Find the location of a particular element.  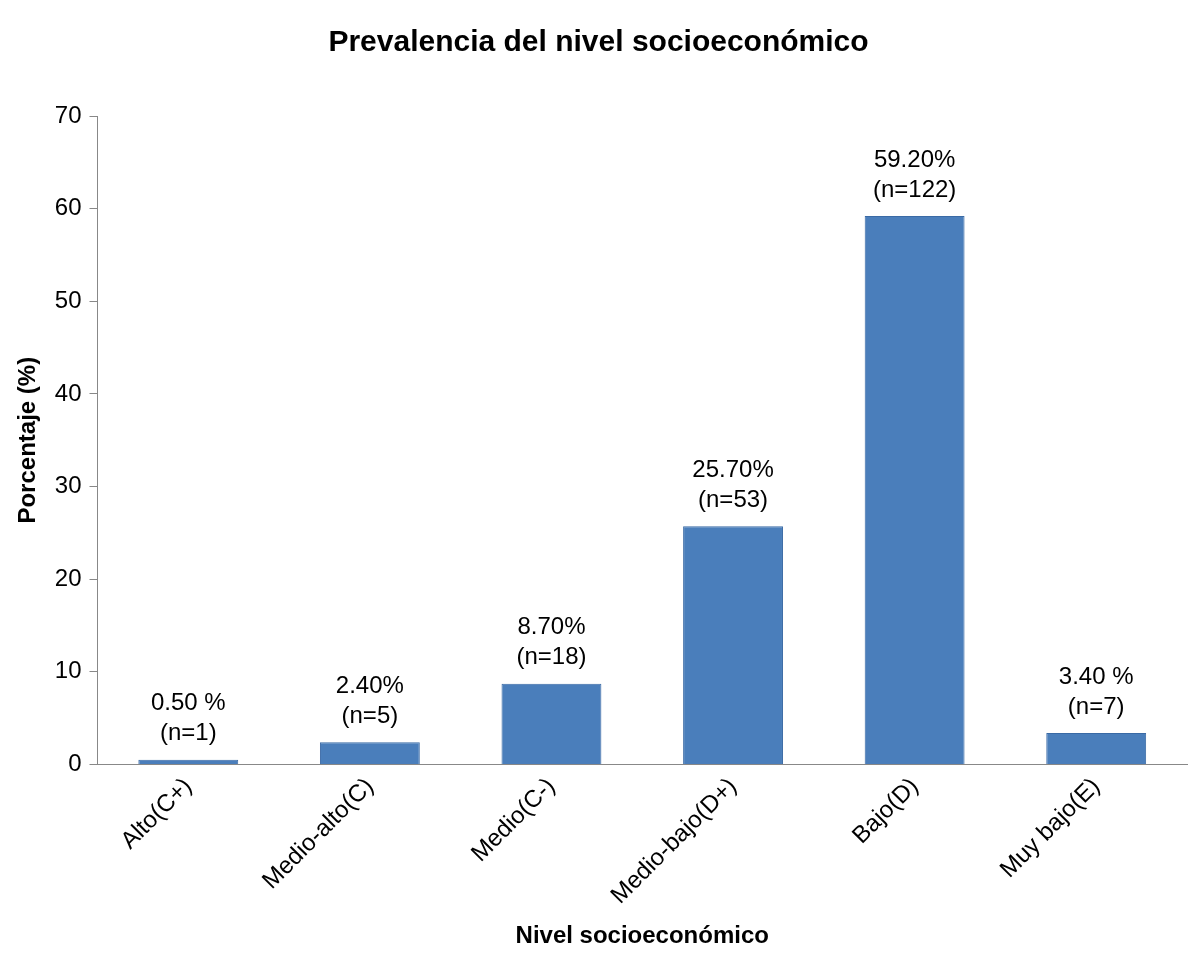

data-label: 25.70% (n=53) is located at coordinates (733, 483).